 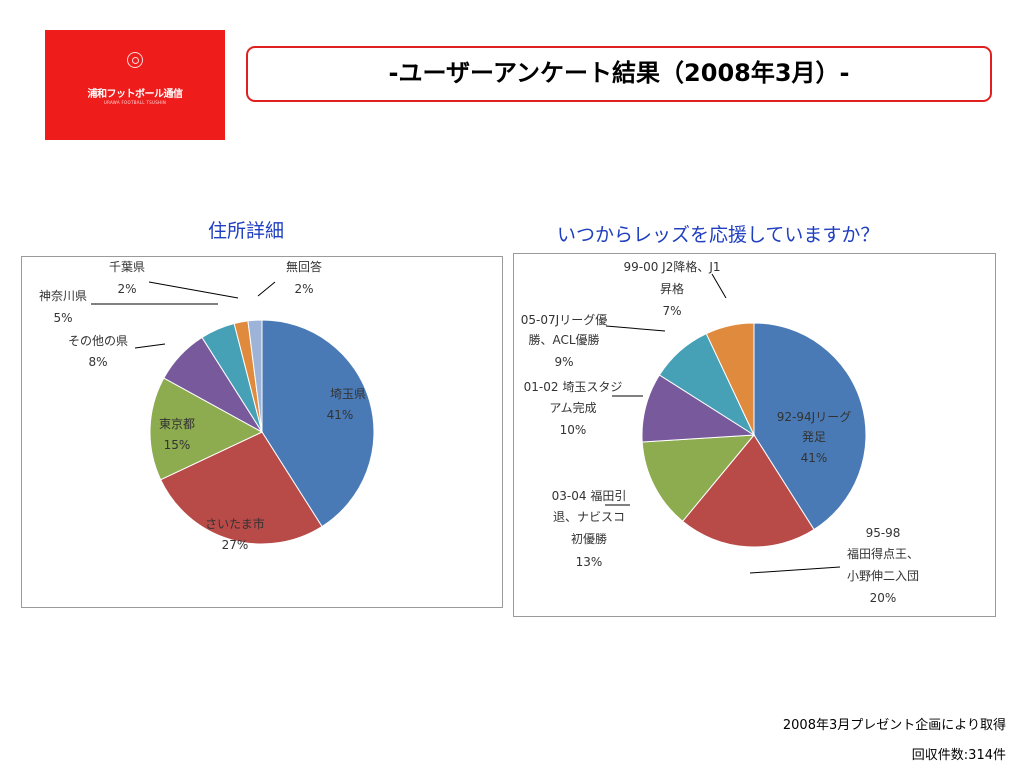 I want to click on chart1-slice-label-5: 千葉県, so click(x=127, y=267).